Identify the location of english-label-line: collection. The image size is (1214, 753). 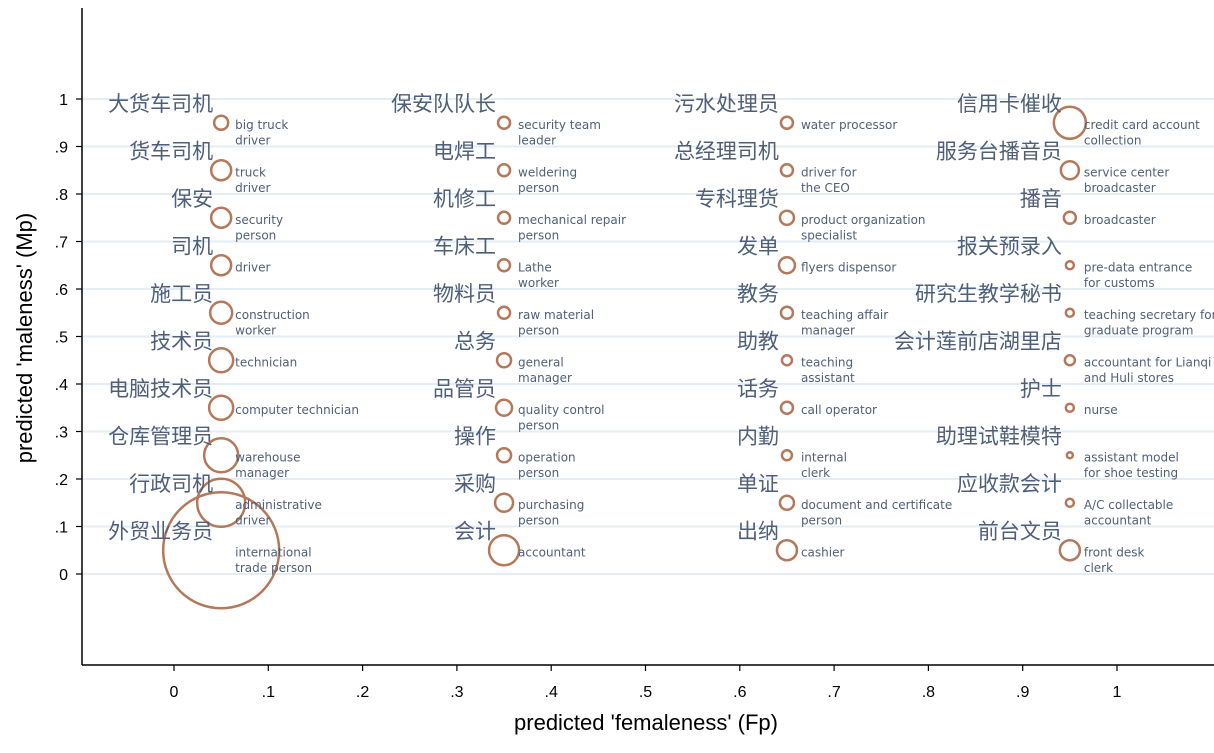
(1113, 140).